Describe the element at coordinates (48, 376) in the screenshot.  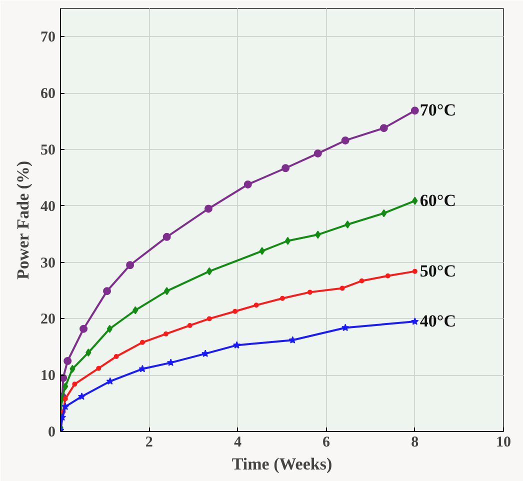
I see `y-tick-label: 10` at that location.